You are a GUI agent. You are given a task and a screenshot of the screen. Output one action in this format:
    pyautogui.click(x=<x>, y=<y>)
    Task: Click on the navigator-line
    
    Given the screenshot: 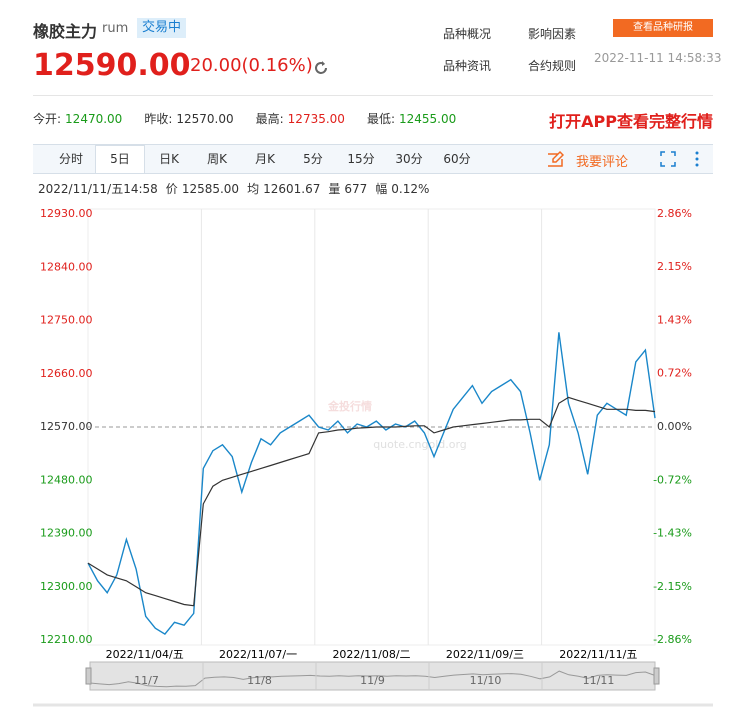 What is the action you would take?
    pyautogui.click(x=372, y=679)
    